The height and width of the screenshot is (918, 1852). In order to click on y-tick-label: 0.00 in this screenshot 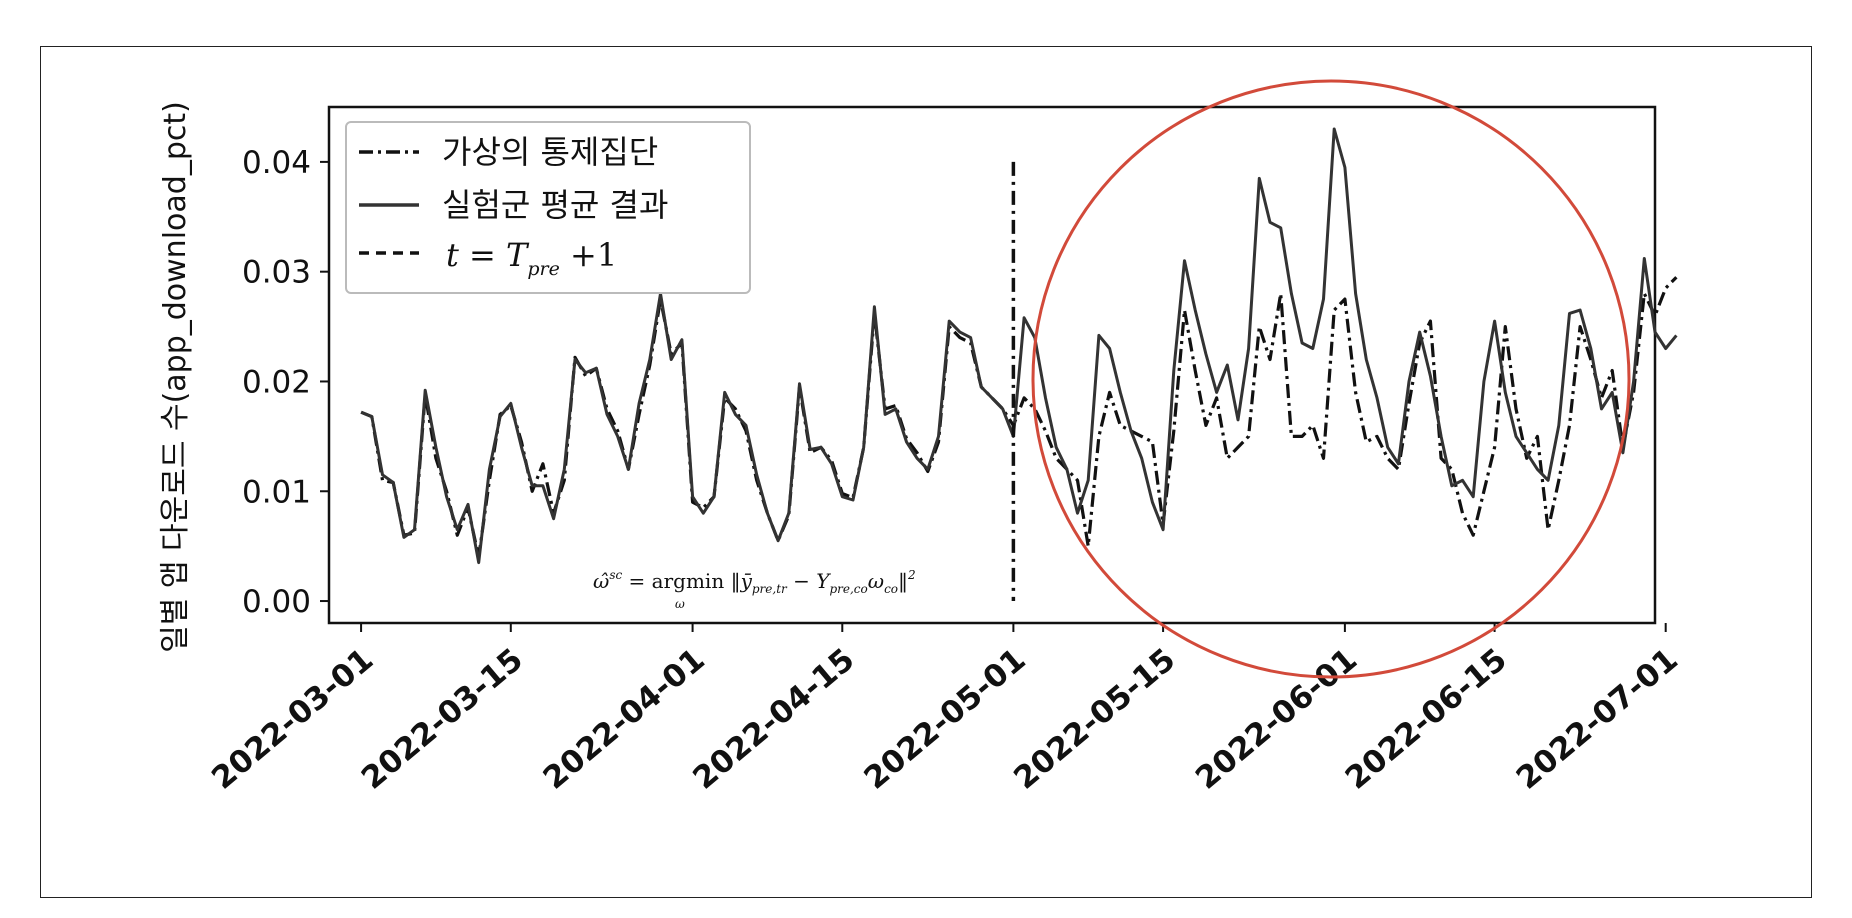, I will do `click(276, 602)`.